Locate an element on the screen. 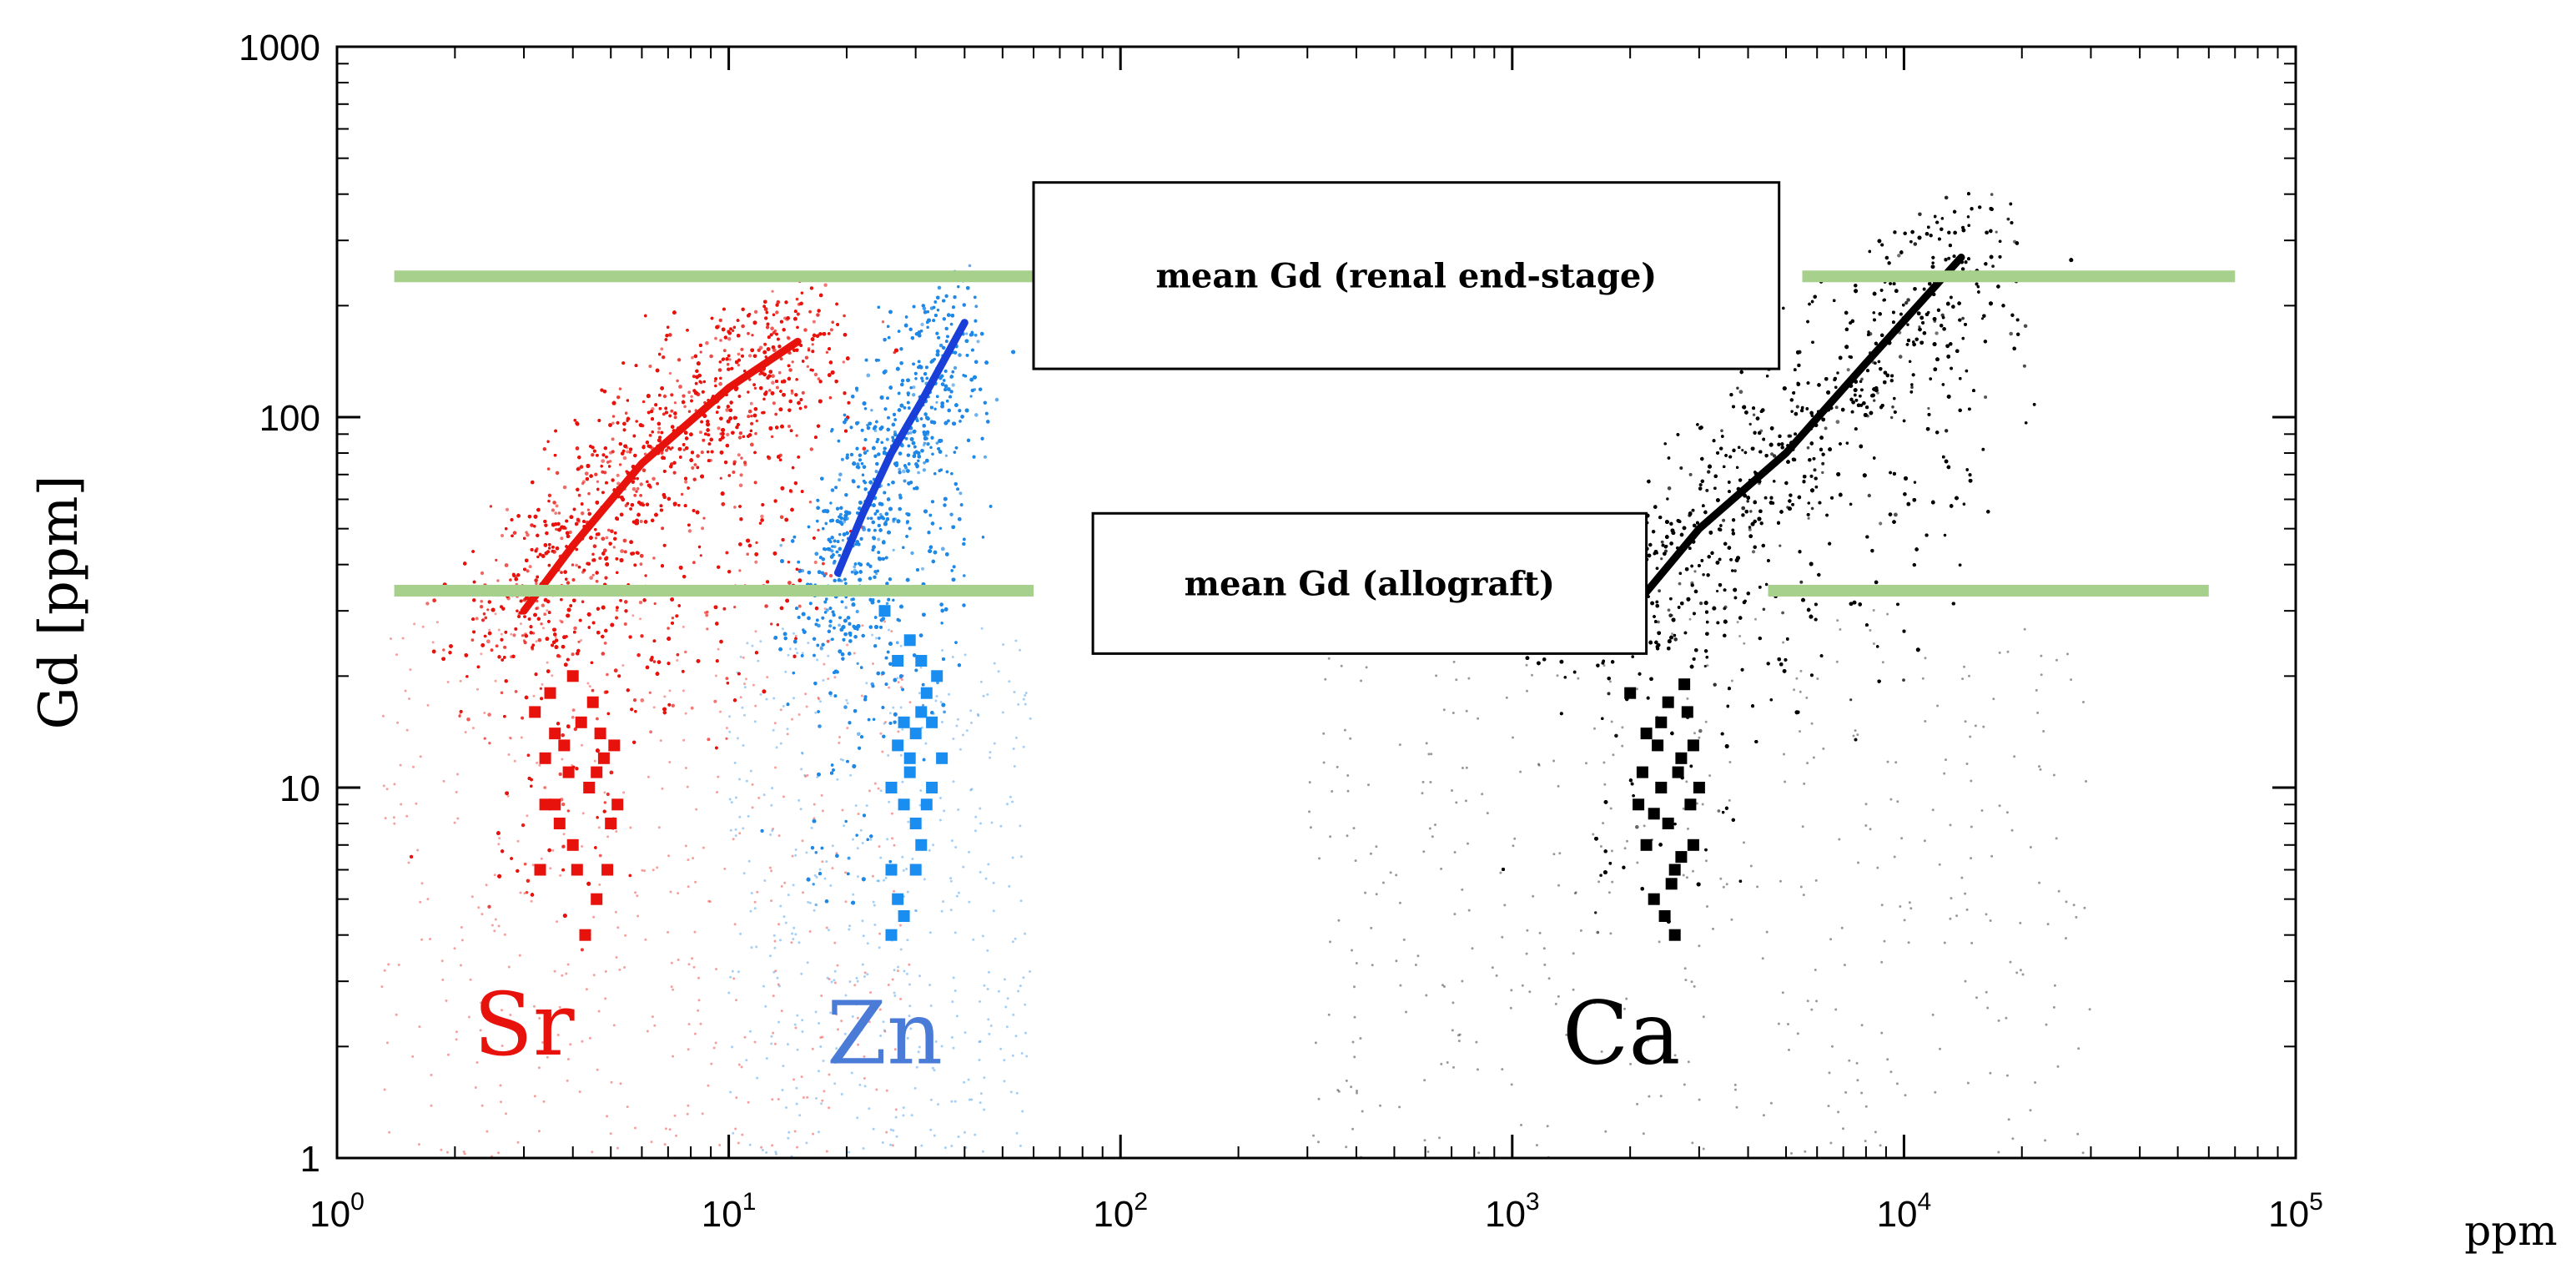 The width and height of the screenshot is (2576, 1279). x-tick-label: 10³ is located at coordinates (1512, 1212).